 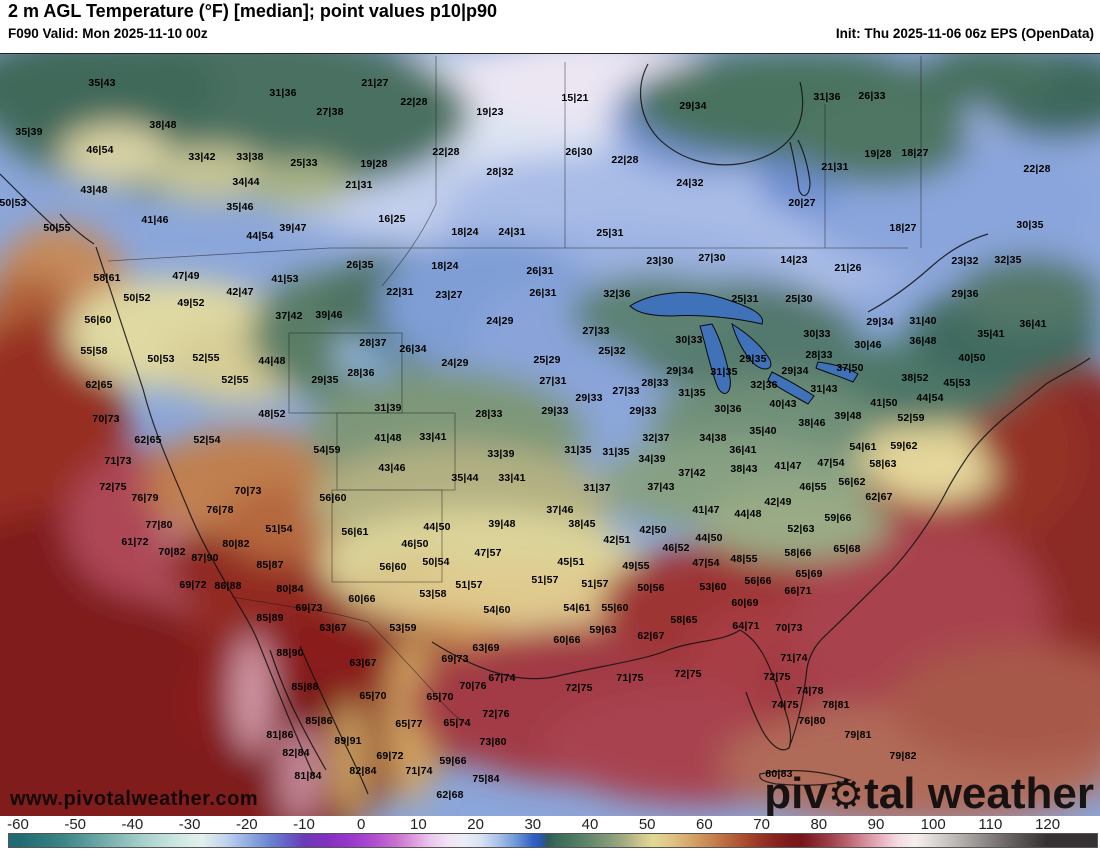 I want to click on colorbar-strip, so click(x=553, y=840).